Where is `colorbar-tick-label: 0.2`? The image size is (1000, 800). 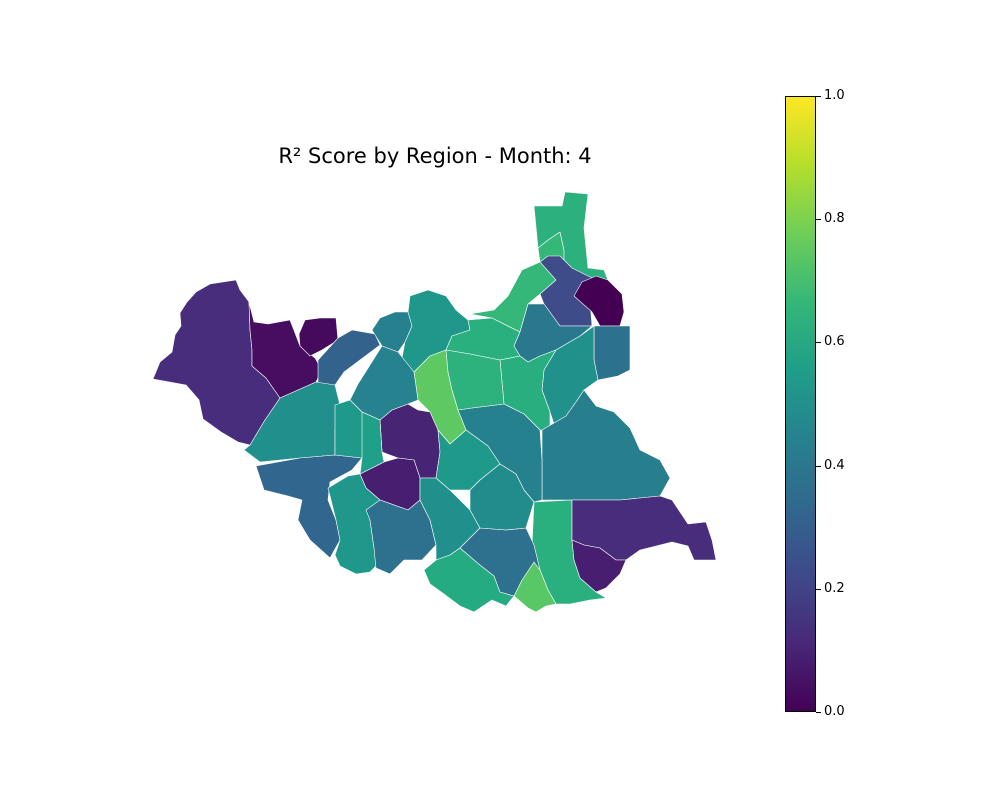
colorbar-tick-label: 0.2 is located at coordinates (834, 588).